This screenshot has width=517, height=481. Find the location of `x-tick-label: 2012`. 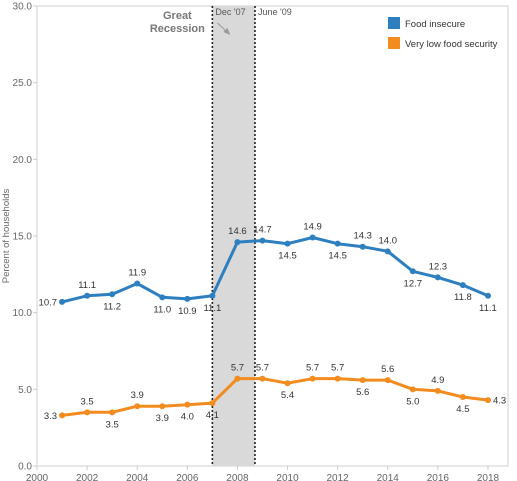

x-tick-label: 2012 is located at coordinates (338, 477).